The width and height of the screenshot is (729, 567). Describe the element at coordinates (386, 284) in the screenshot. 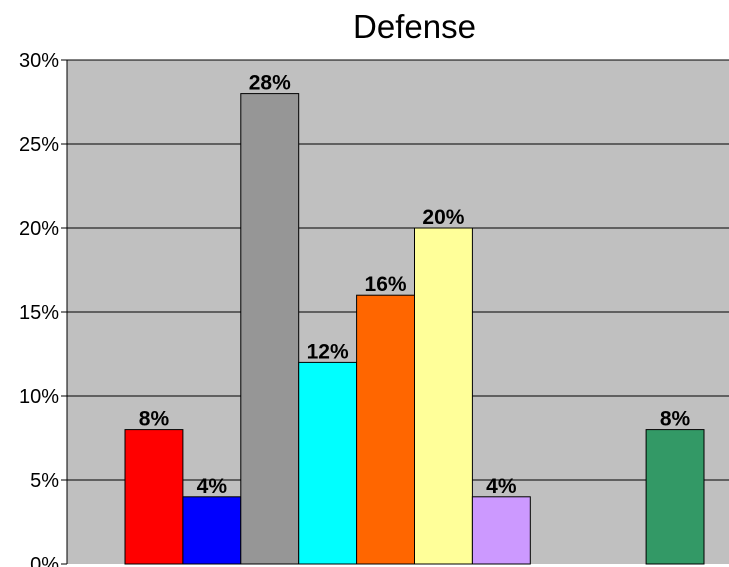

I see `data-label: 16%` at that location.